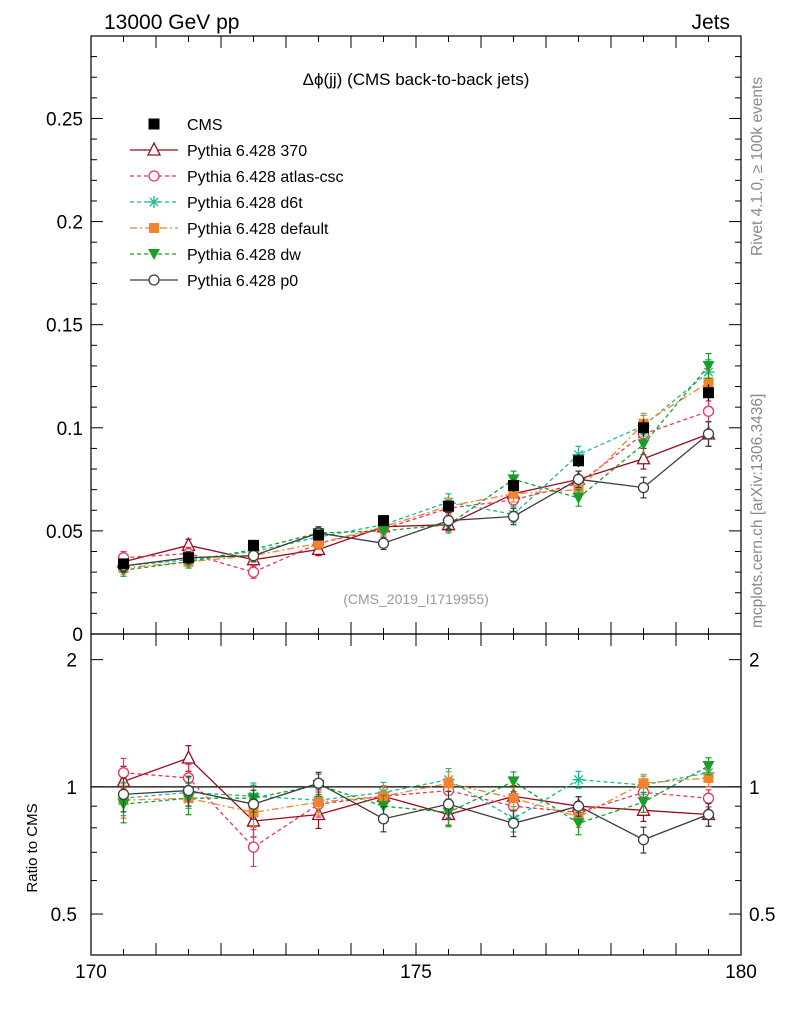 The height and width of the screenshot is (1024, 786). What do you see at coordinates (741, 972) in the screenshot?
I see `x-tick-label: 180` at bounding box center [741, 972].